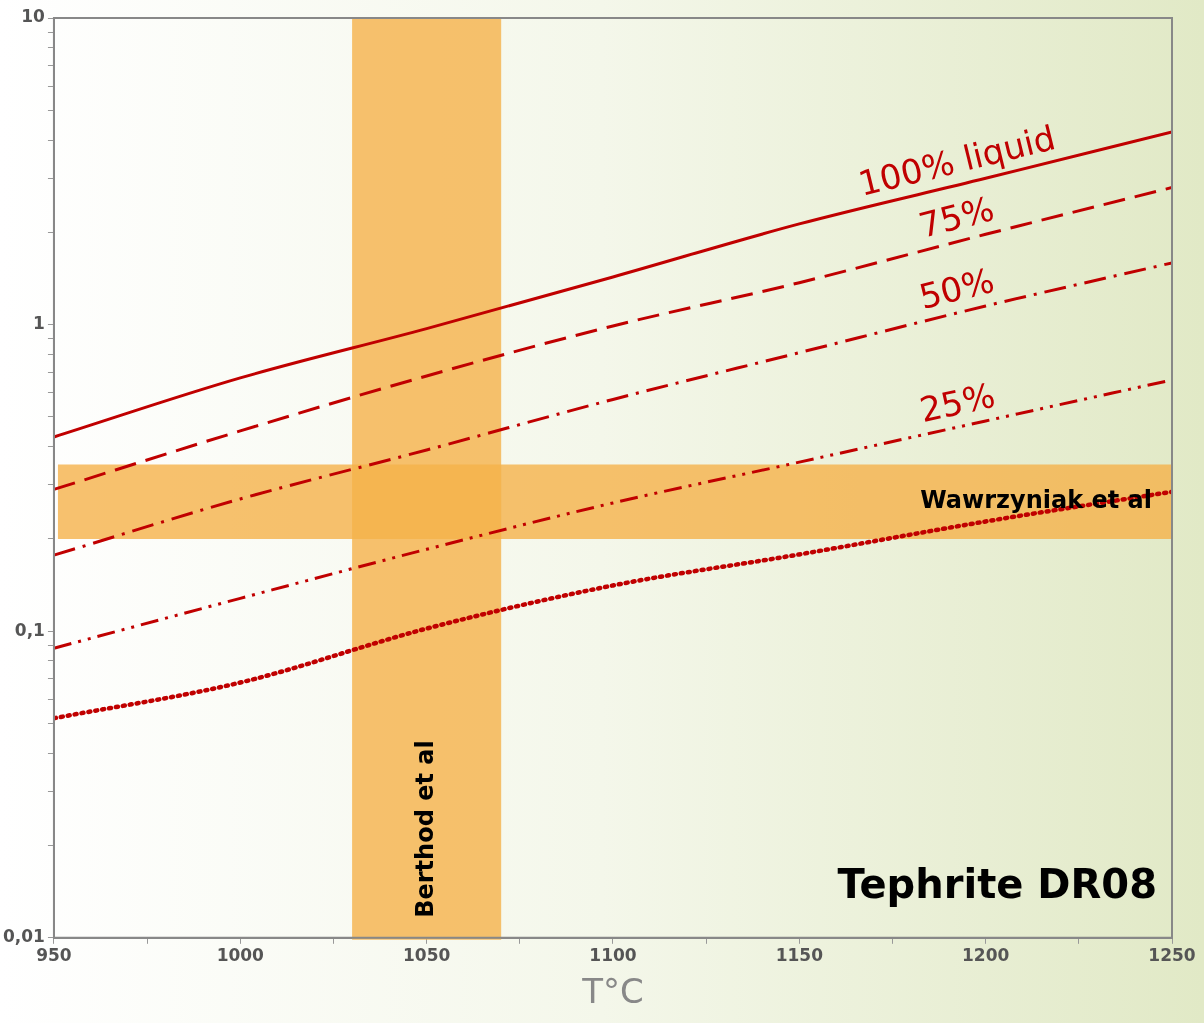 This screenshot has width=1204, height=1023. What do you see at coordinates (23, 936) in the screenshot?
I see `y-tick-label: 0,01` at bounding box center [23, 936].